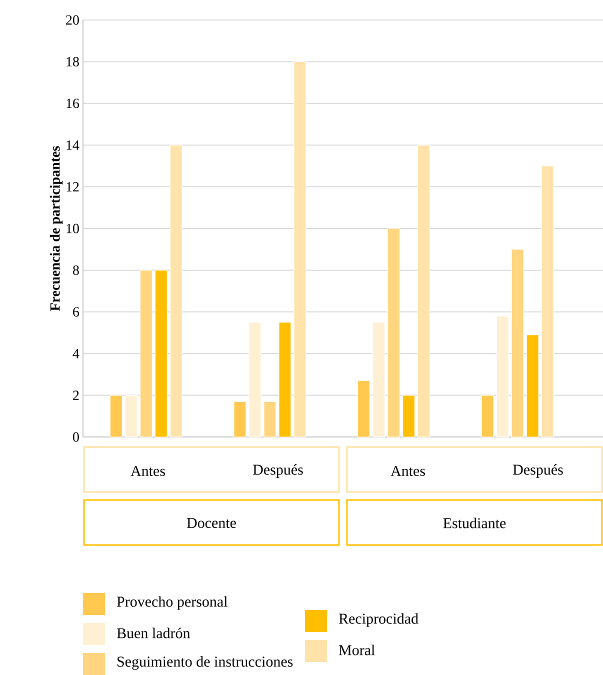 This screenshot has height=675, width=603. What do you see at coordinates (73, 145) in the screenshot?
I see `y-tick-label: 14` at bounding box center [73, 145].